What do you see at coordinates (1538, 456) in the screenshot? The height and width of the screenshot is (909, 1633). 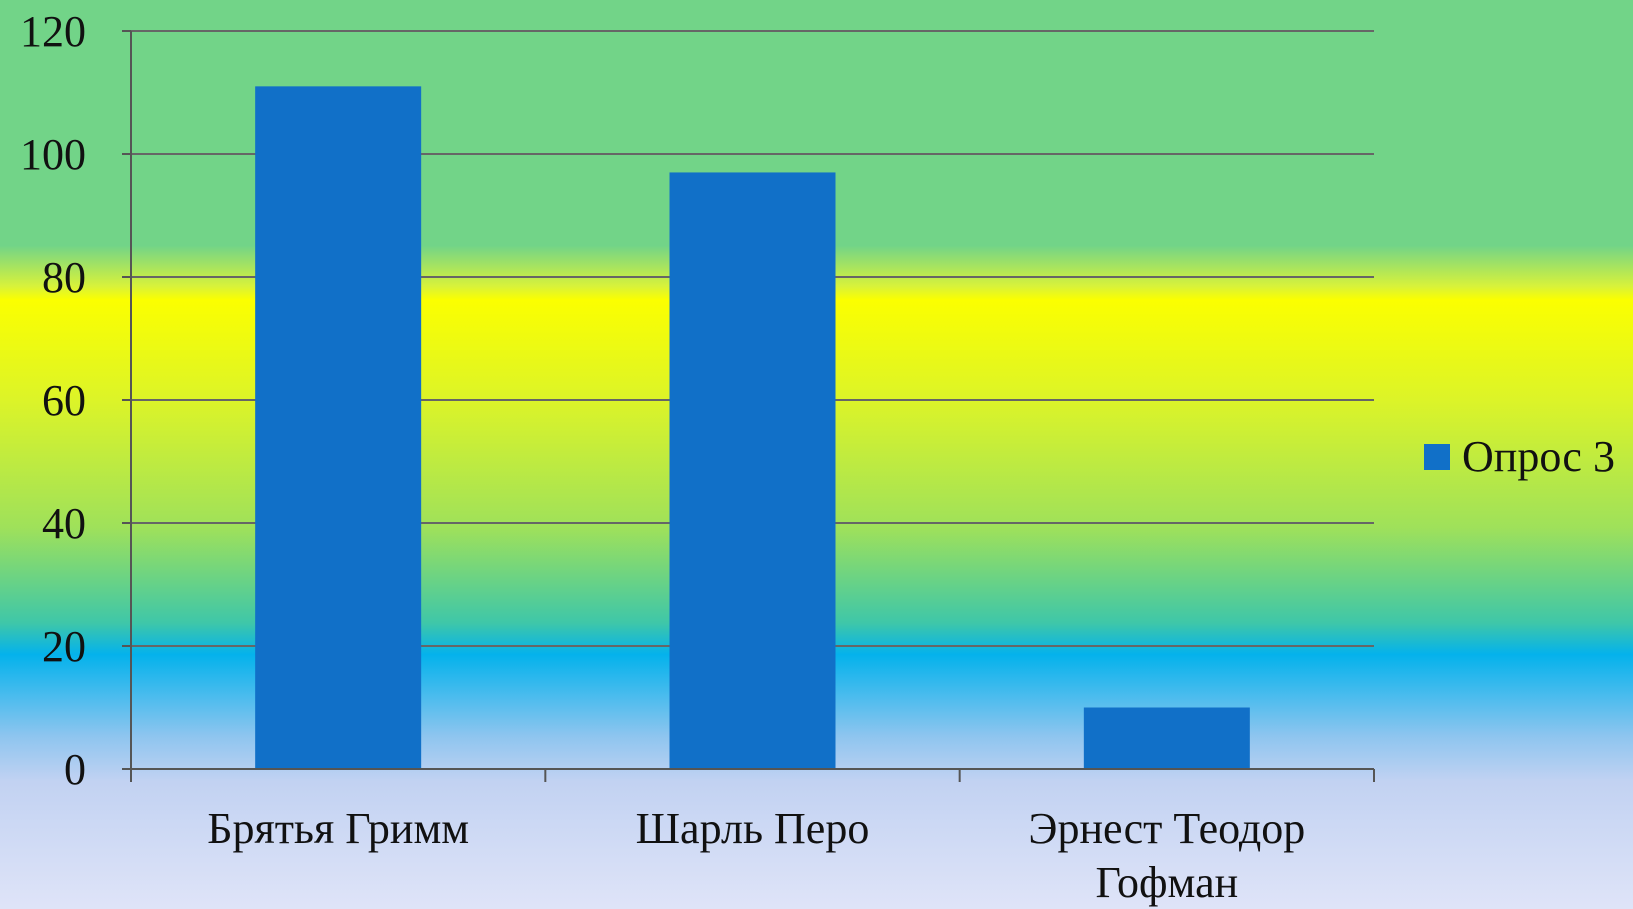 I see `legend-label: Опрос 3` at bounding box center [1538, 456].